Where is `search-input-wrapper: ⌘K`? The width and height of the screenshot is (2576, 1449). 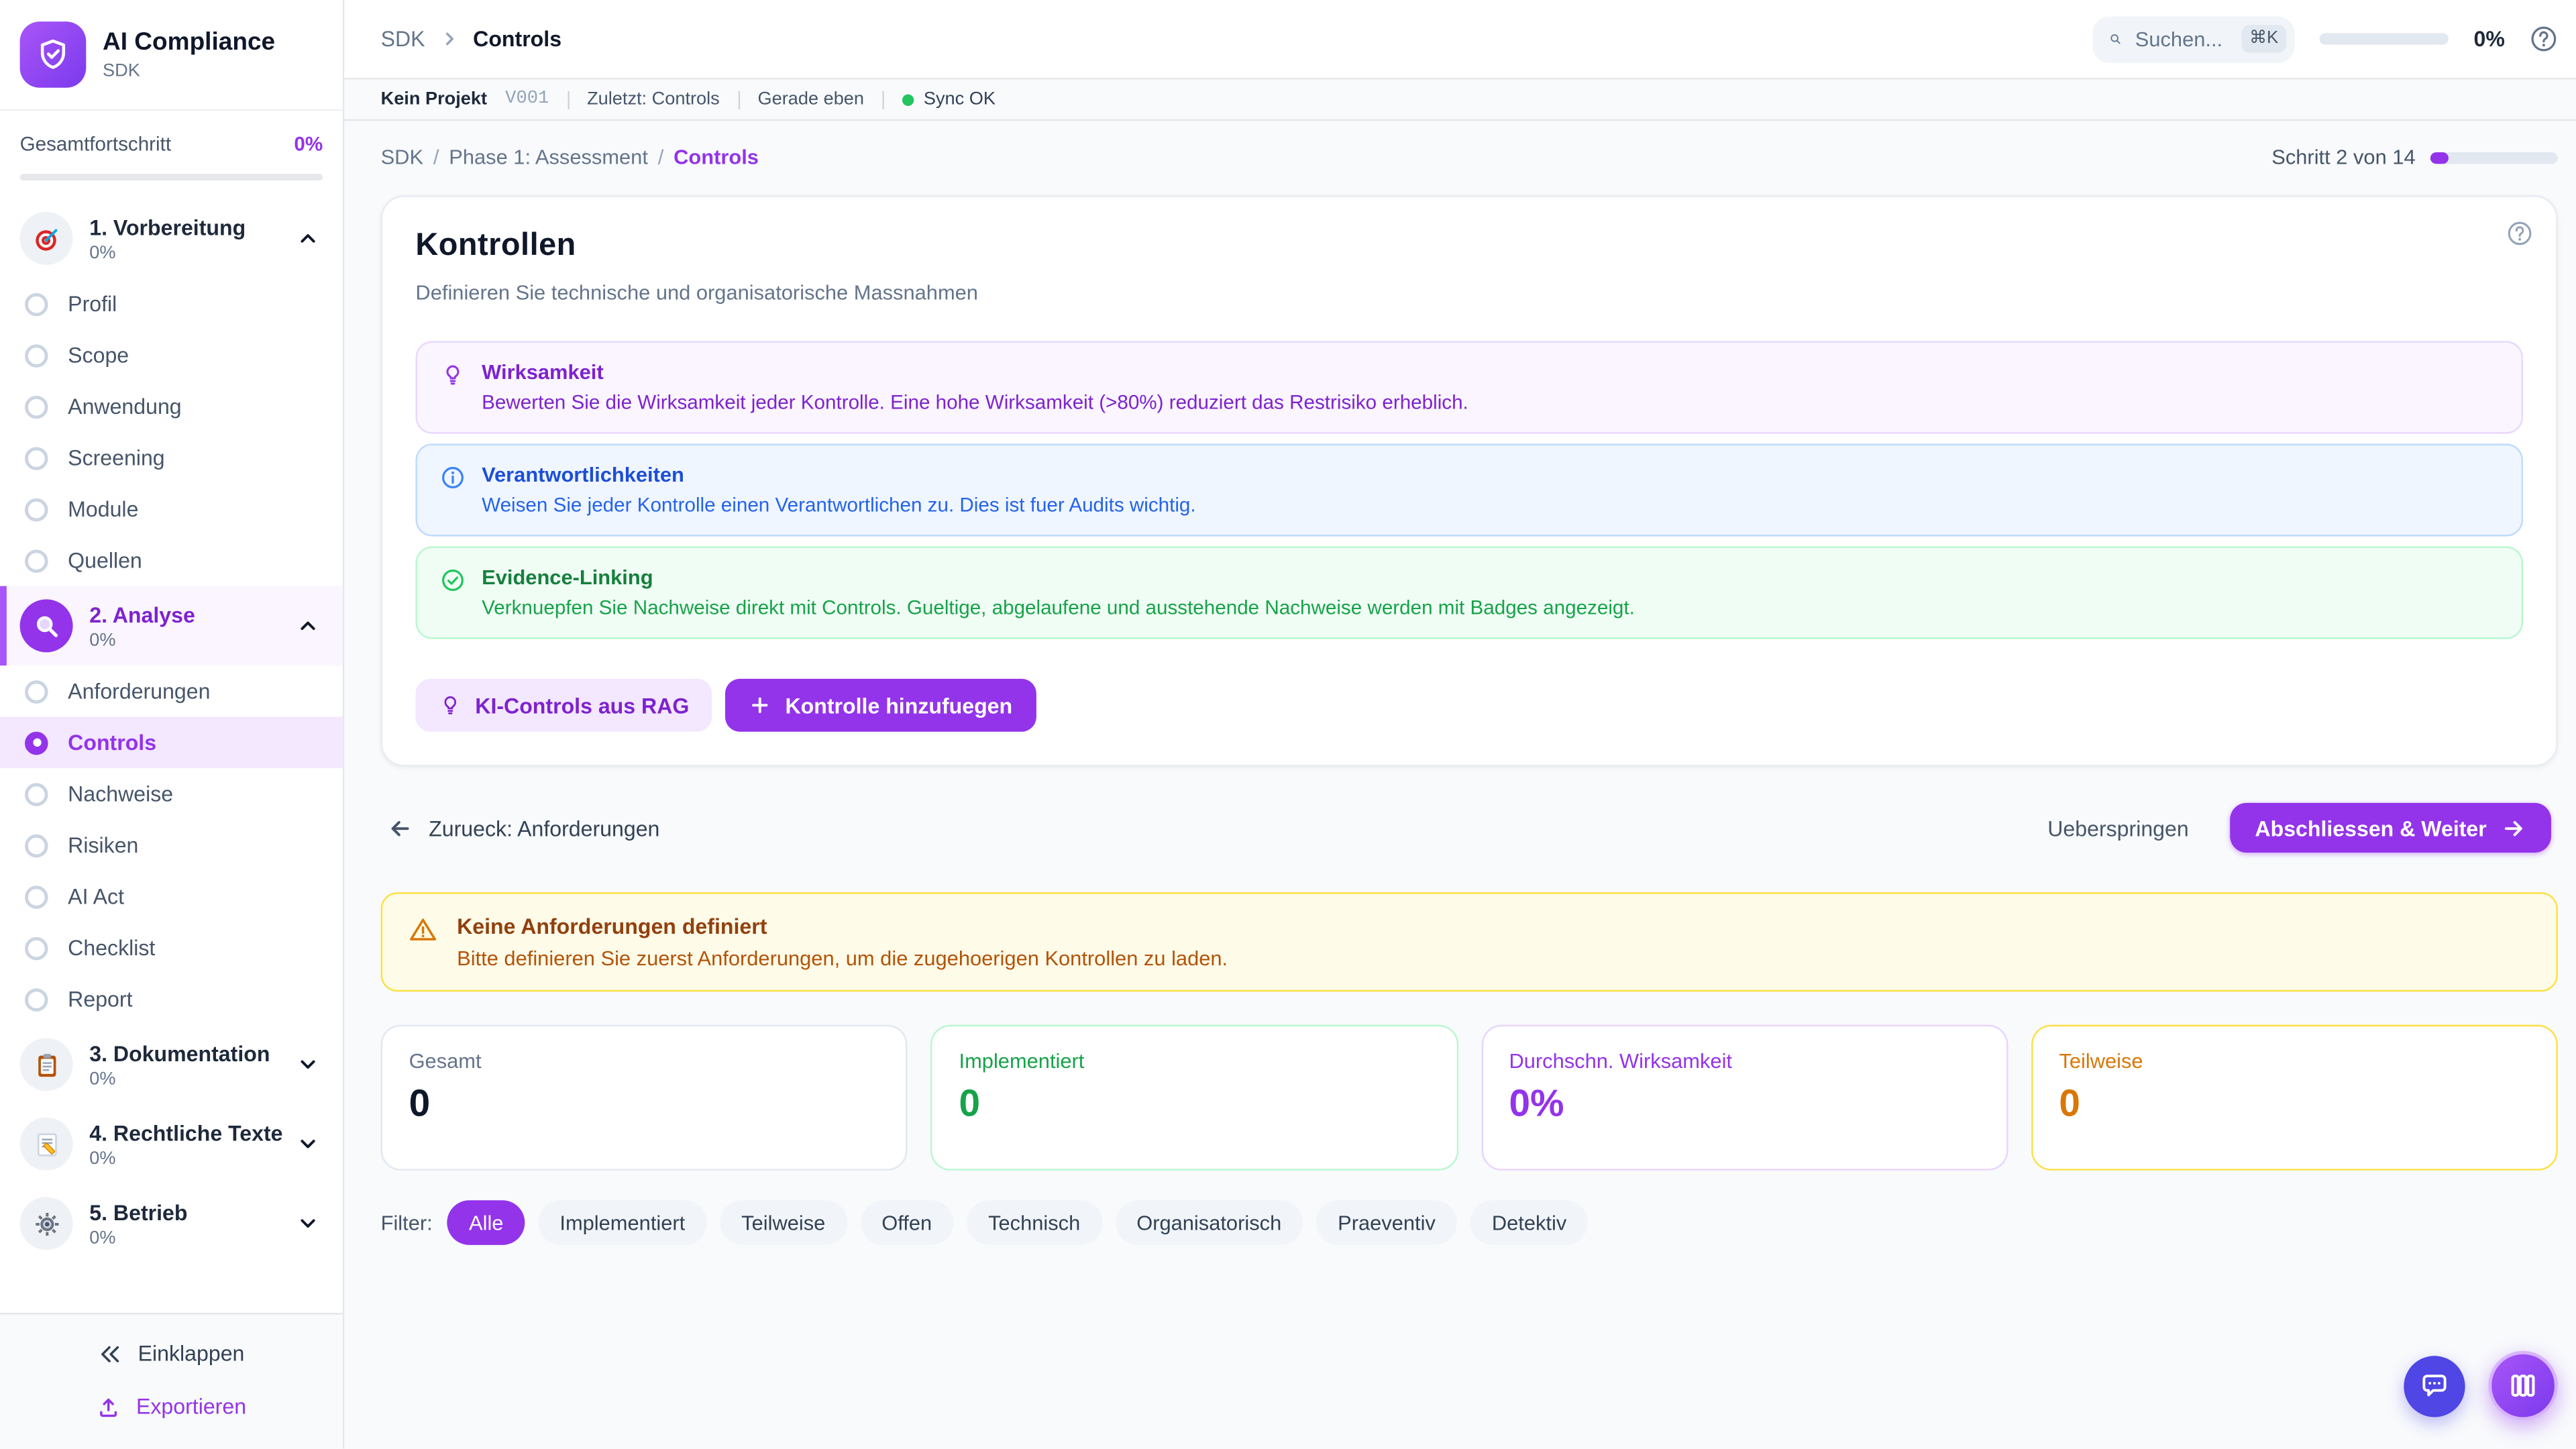 search-input-wrapper: ⌘K is located at coordinates (2193, 38).